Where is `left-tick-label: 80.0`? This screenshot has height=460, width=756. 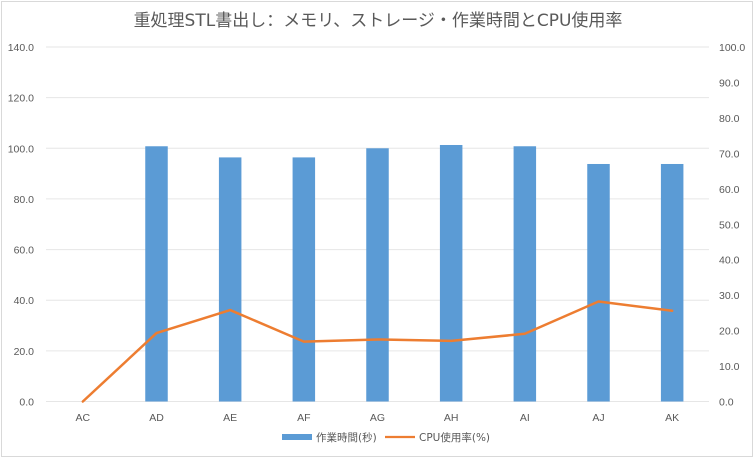
left-tick-label: 80.0 is located at coordinates (24, 200).